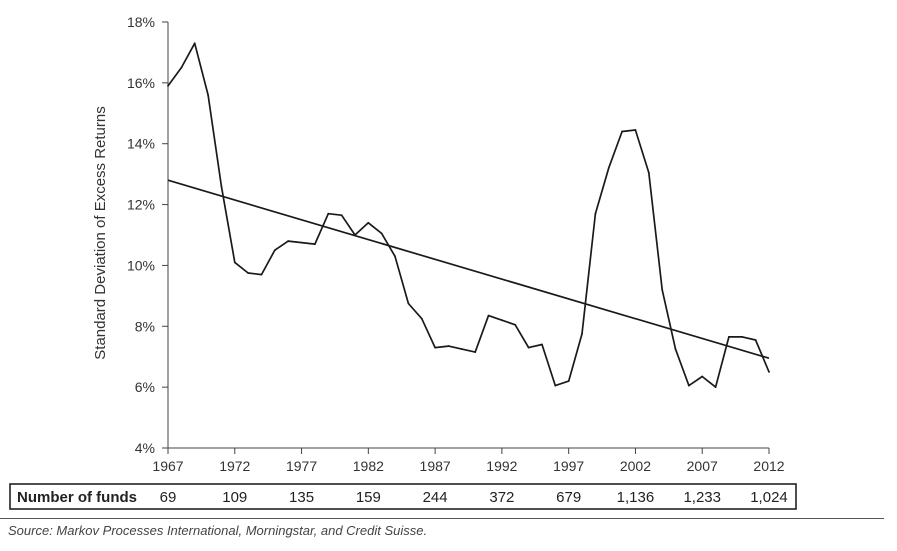 This screenshot has height=551, width=897. Describe the element at coordinates (141, 83) in the screenshot. I see `y-tick-label: 16%` at that location.